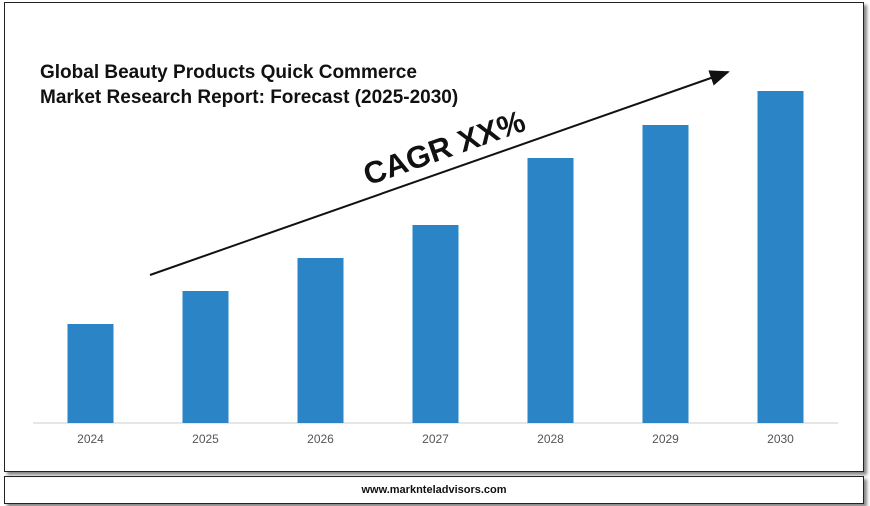 This screenshot has width=870, height=506. I want to click on x-tick-label: 2024, so click(90, 439).